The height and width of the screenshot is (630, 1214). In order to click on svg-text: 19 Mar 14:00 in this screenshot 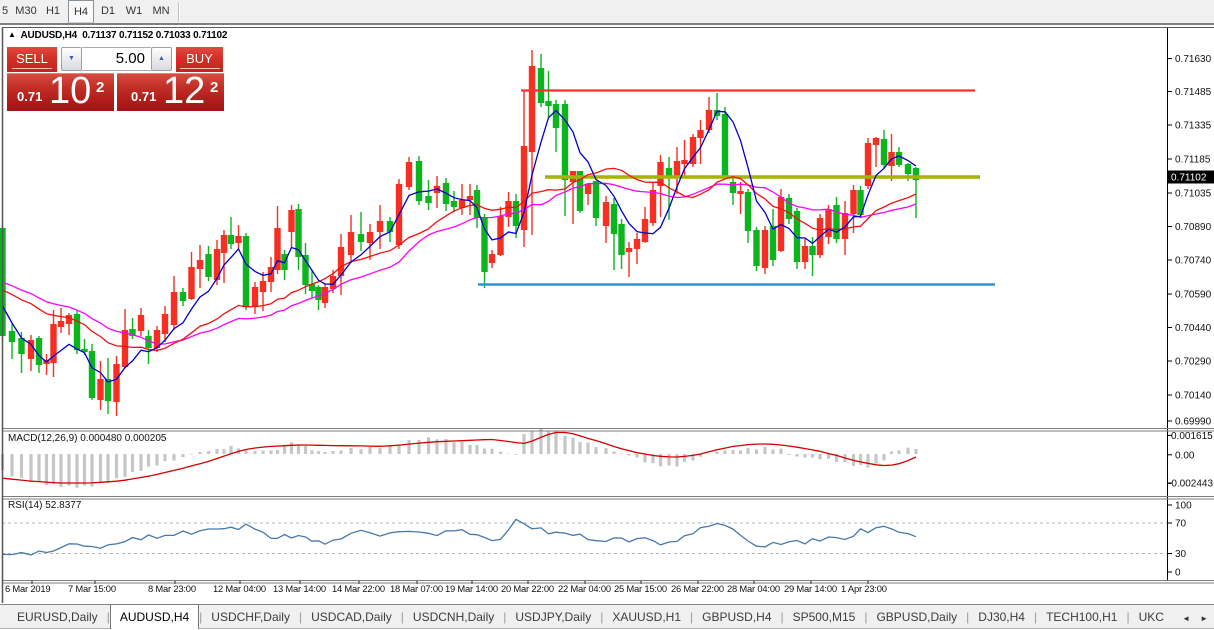, I will do `click(471, 588)`.